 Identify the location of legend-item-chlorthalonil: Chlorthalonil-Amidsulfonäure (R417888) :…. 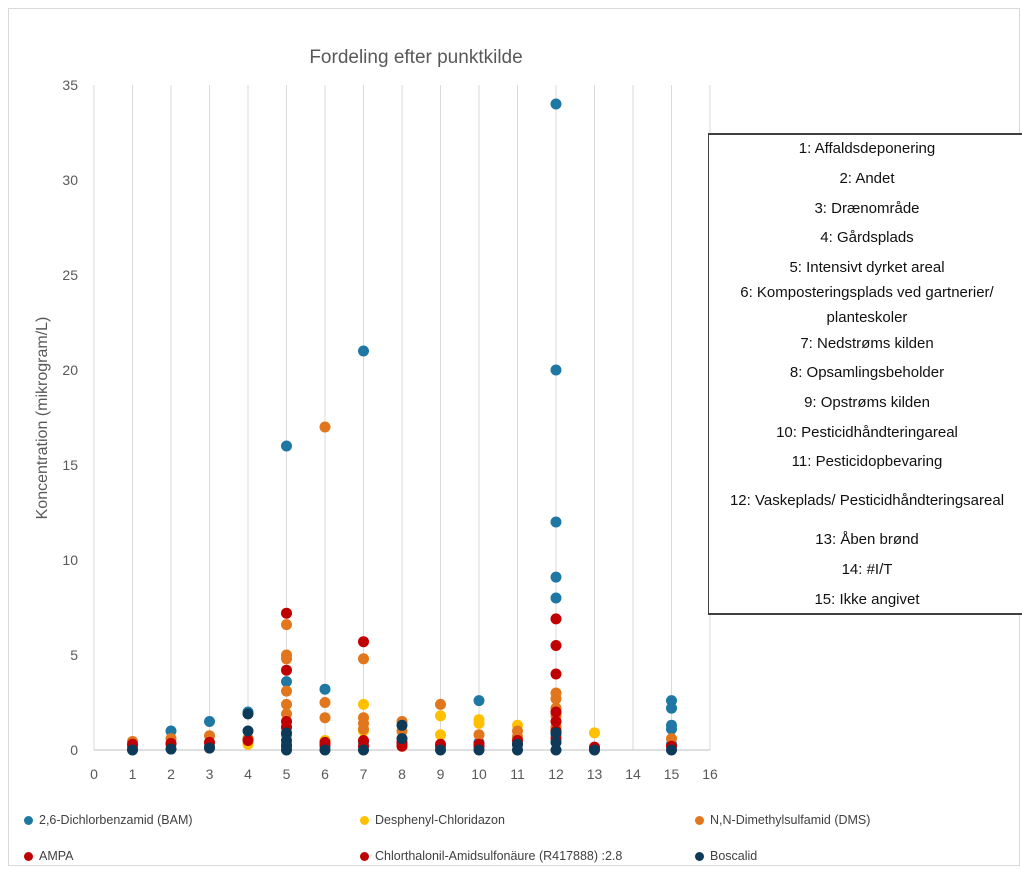
(491, 856).